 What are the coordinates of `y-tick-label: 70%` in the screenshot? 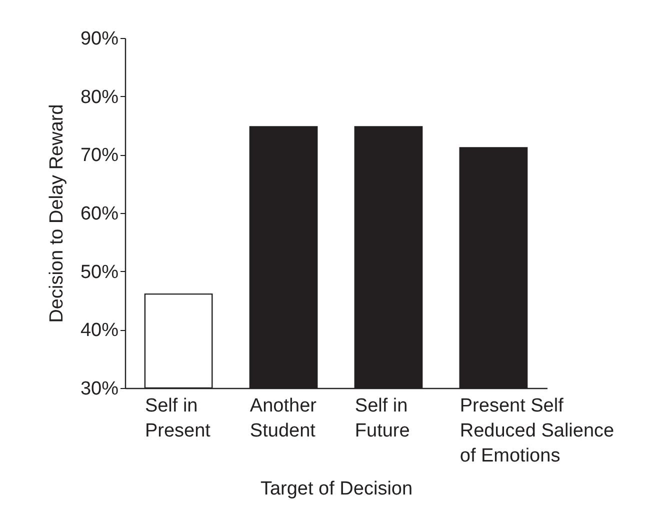 It's located at (99, 155).